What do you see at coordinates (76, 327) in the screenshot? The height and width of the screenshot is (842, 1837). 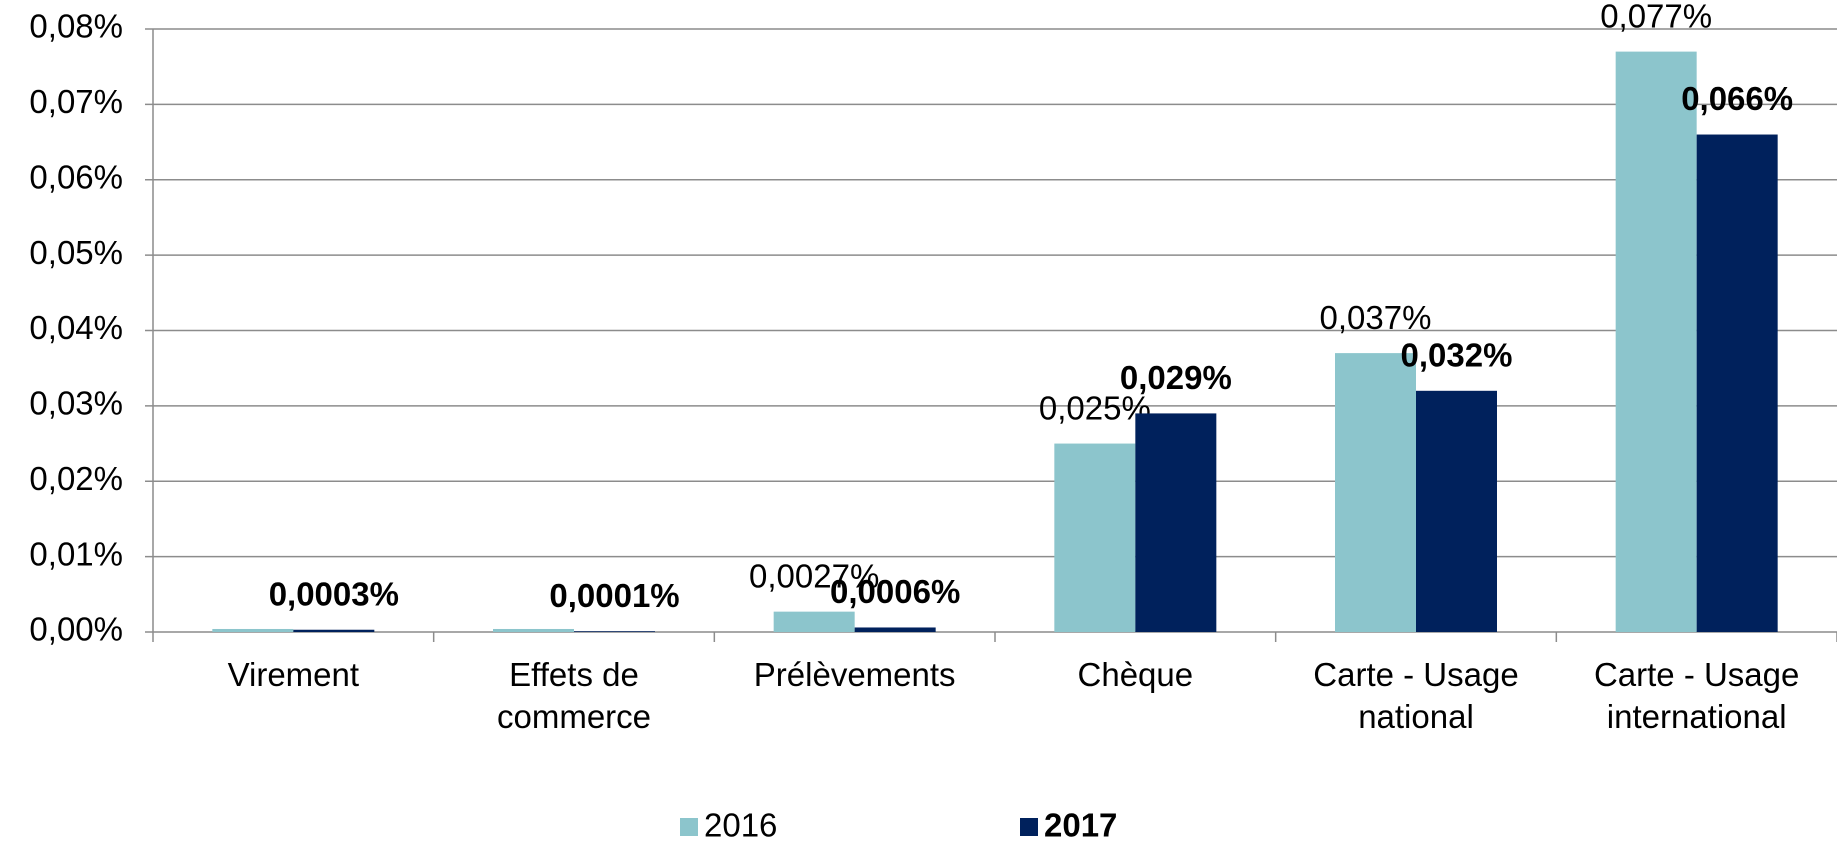 I see `y-tick-label: 0,04%` at bounding box center [76, 327].